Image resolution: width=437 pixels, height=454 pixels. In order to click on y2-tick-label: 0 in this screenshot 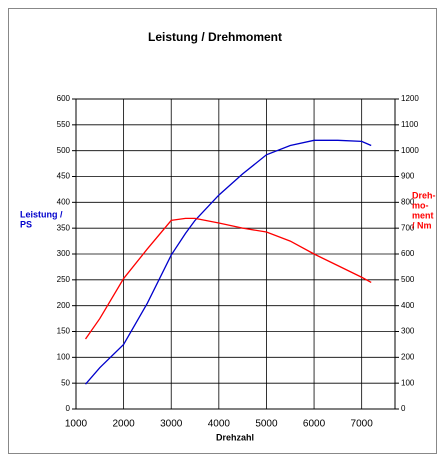, I will do `click(403, 408)`.